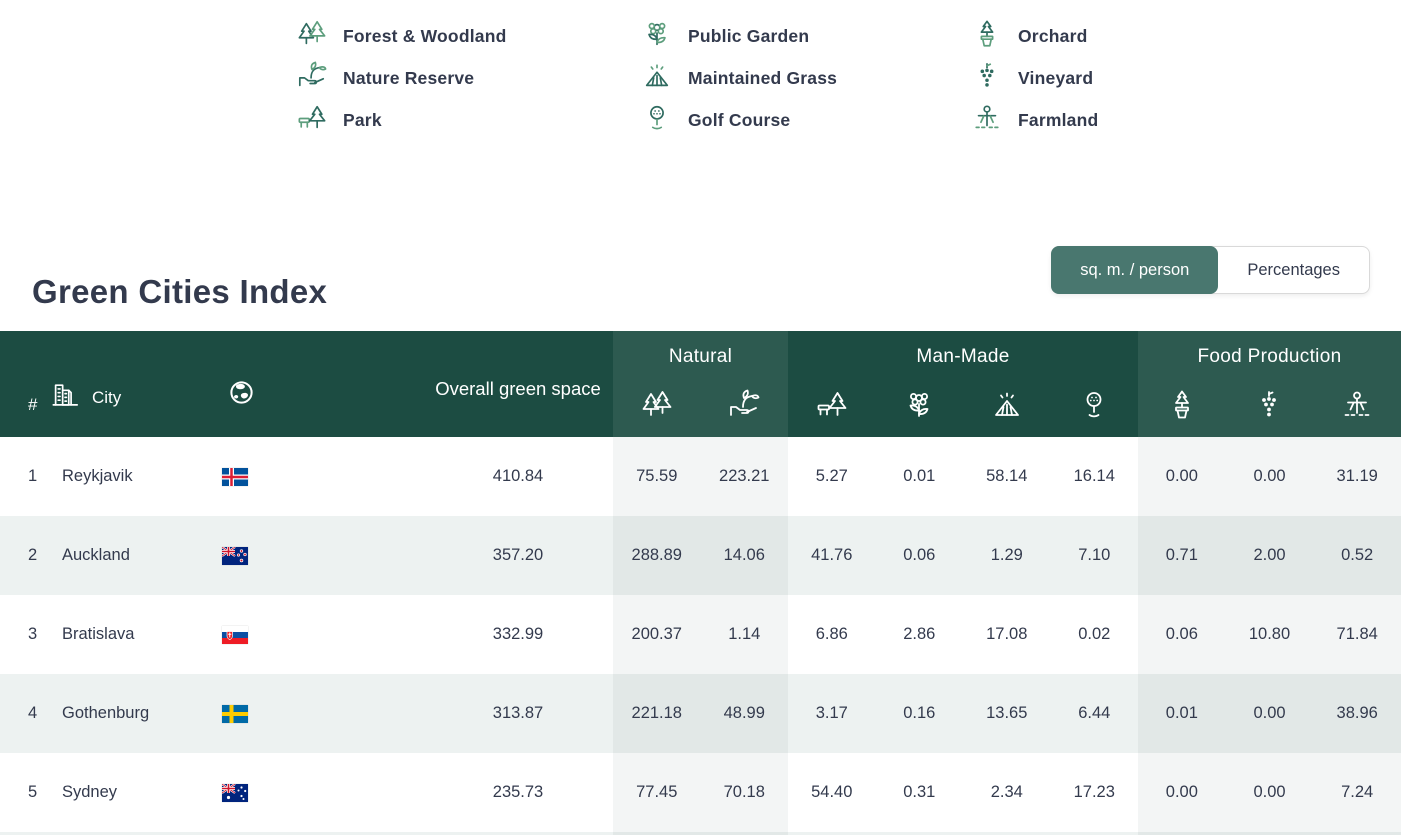 The image size is (1401, 835). Describe the element at coordinates (831, 634) in the screenshot. I see `park-value: 6.86` at that location.